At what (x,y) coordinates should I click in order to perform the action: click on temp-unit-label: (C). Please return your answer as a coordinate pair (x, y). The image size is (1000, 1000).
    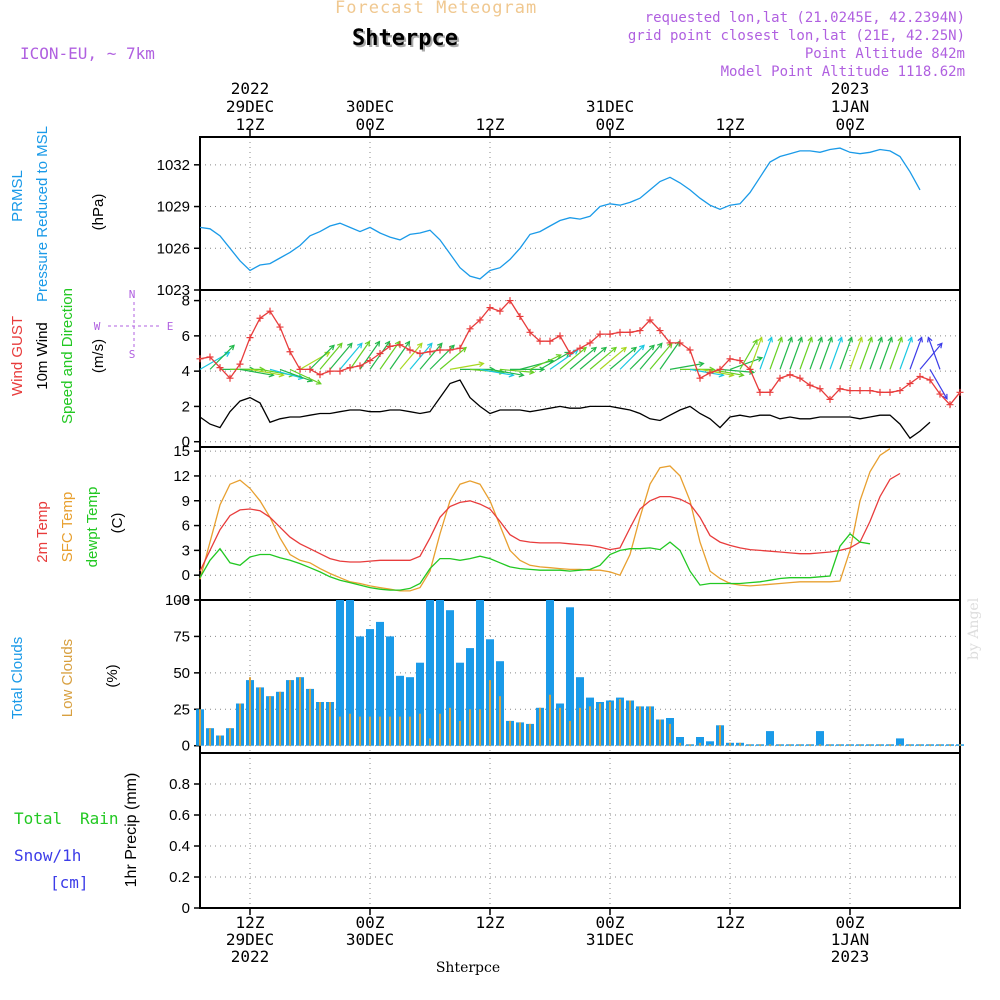
    Looking at the image, I should click on (117, 523).